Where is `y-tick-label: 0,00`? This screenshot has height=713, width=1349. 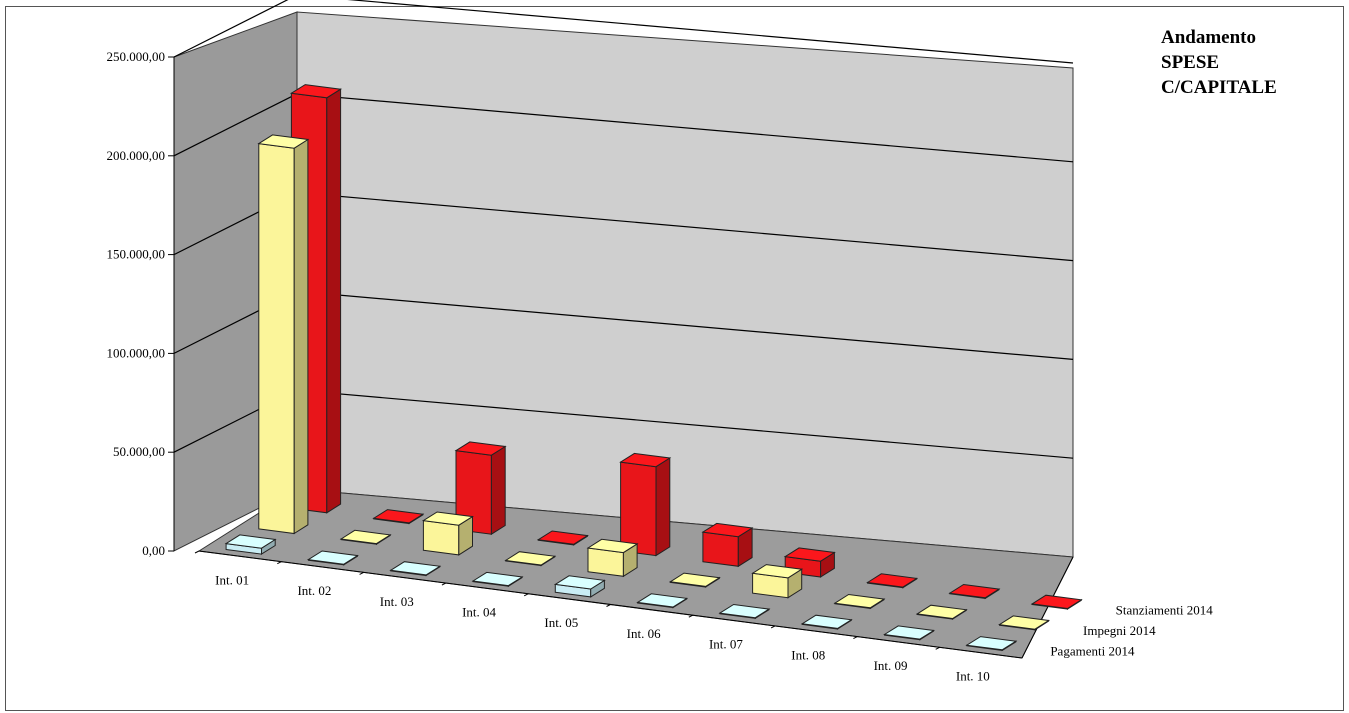 y-tick-label: 0,00 is located at coordinates (153, 550).